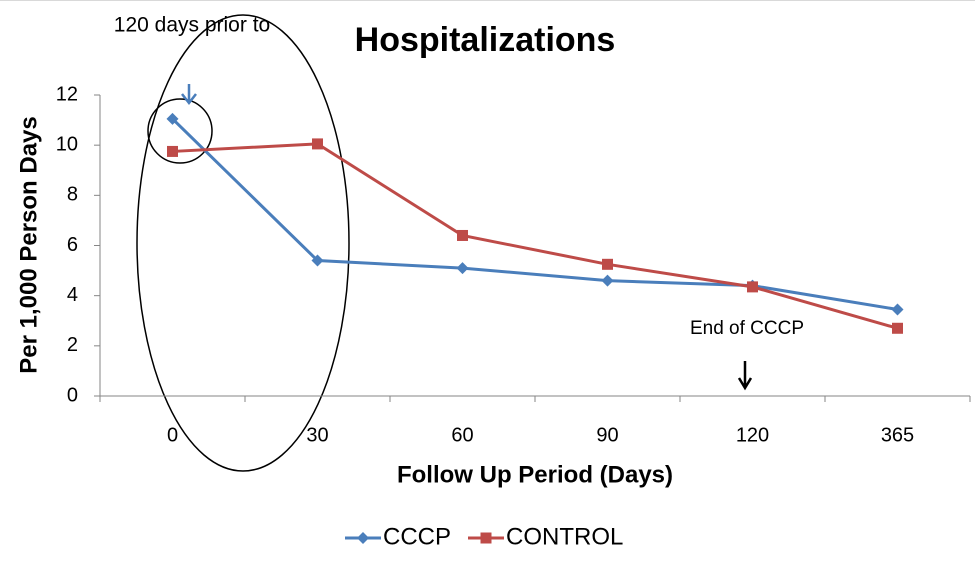  I want to click on y-axis-title: Per 1,000 Person Days, so click(28, 245).